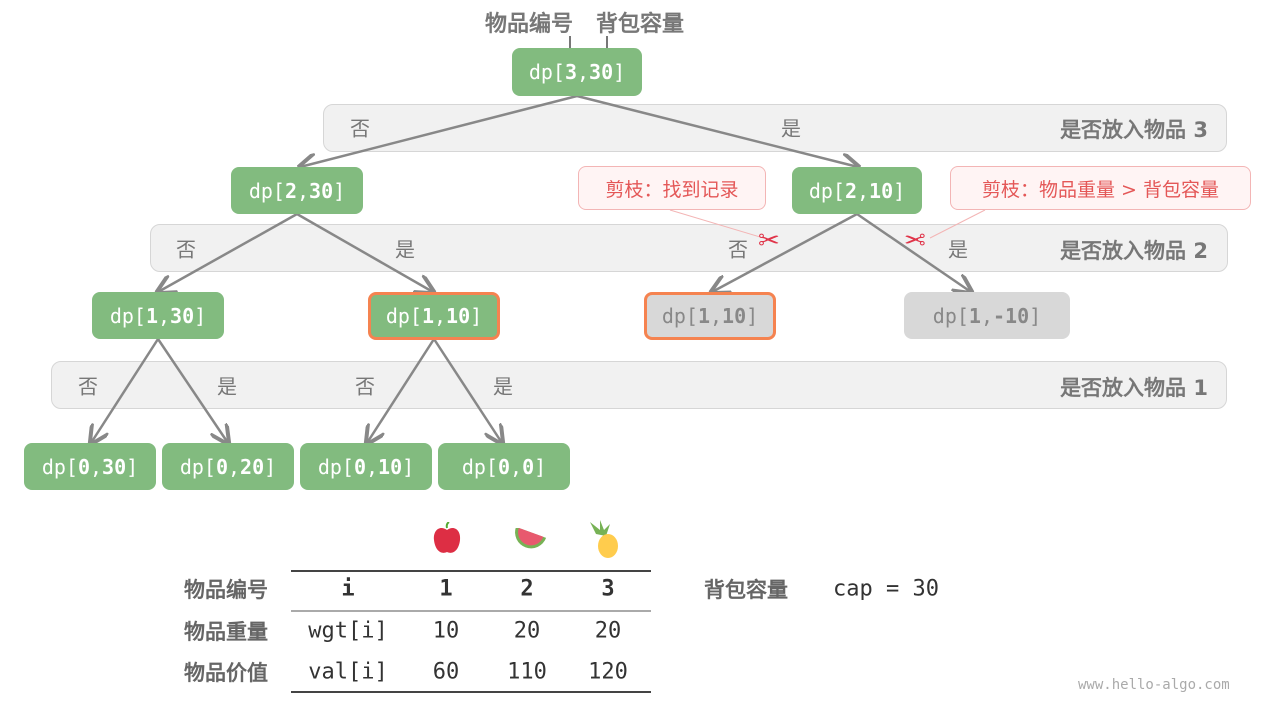  Describe the element at coordinates (348, 672) in the screenshot. I see `value-cell: val[i]` at that location.